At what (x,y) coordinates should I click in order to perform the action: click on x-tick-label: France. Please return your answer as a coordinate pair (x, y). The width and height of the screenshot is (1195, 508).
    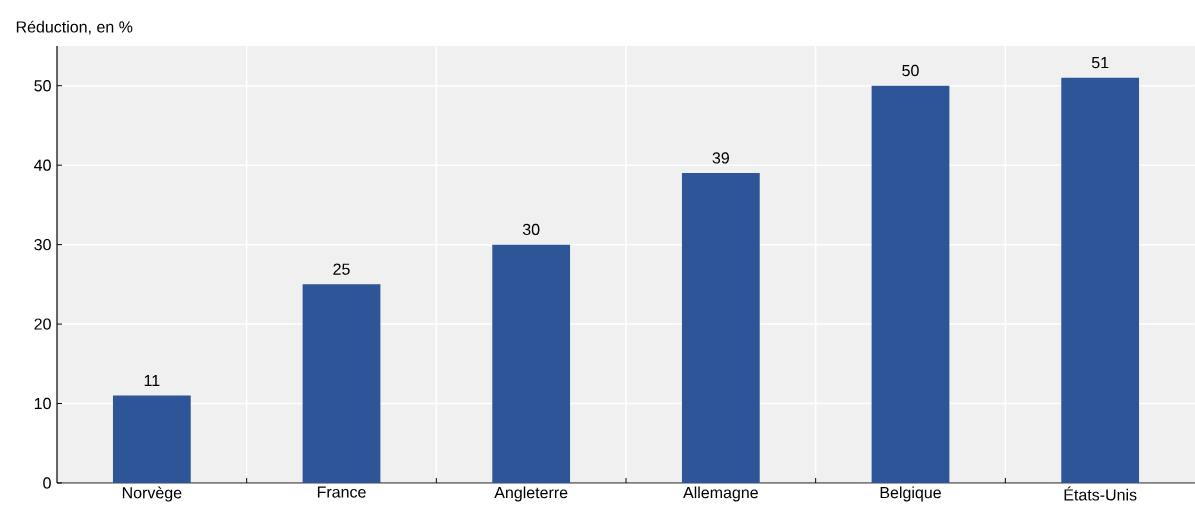
    Looking at the image, I should click on (341, 492).